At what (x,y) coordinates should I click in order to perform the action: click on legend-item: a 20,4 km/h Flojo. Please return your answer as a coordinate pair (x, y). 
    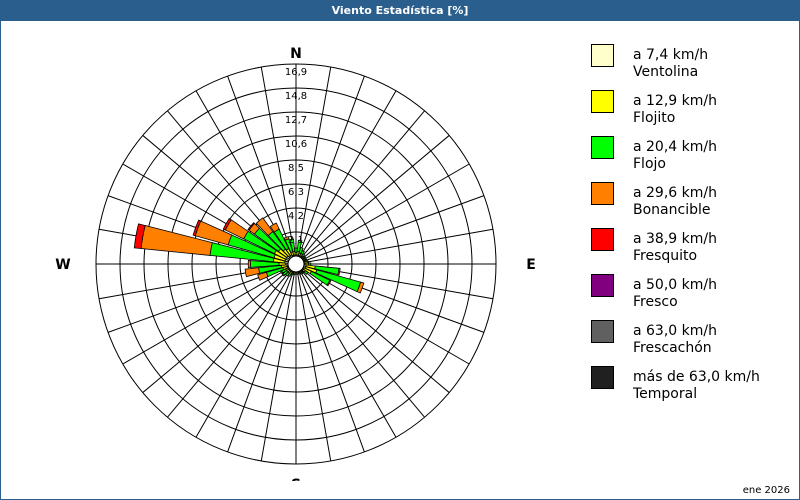
    Looking at the image, I should click on (691, 159).